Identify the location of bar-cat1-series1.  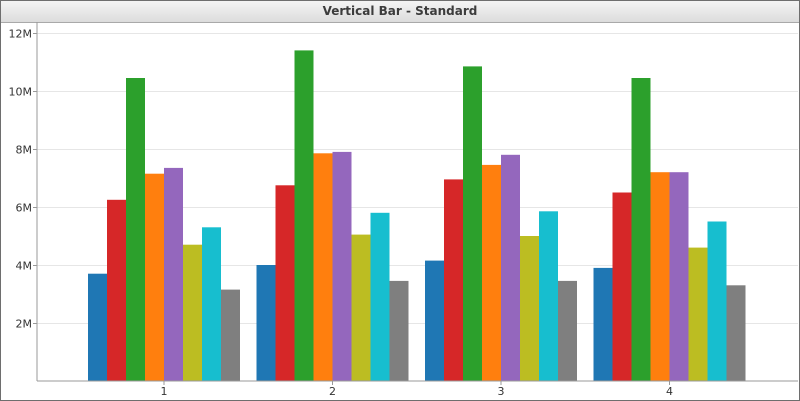
(97, 327).